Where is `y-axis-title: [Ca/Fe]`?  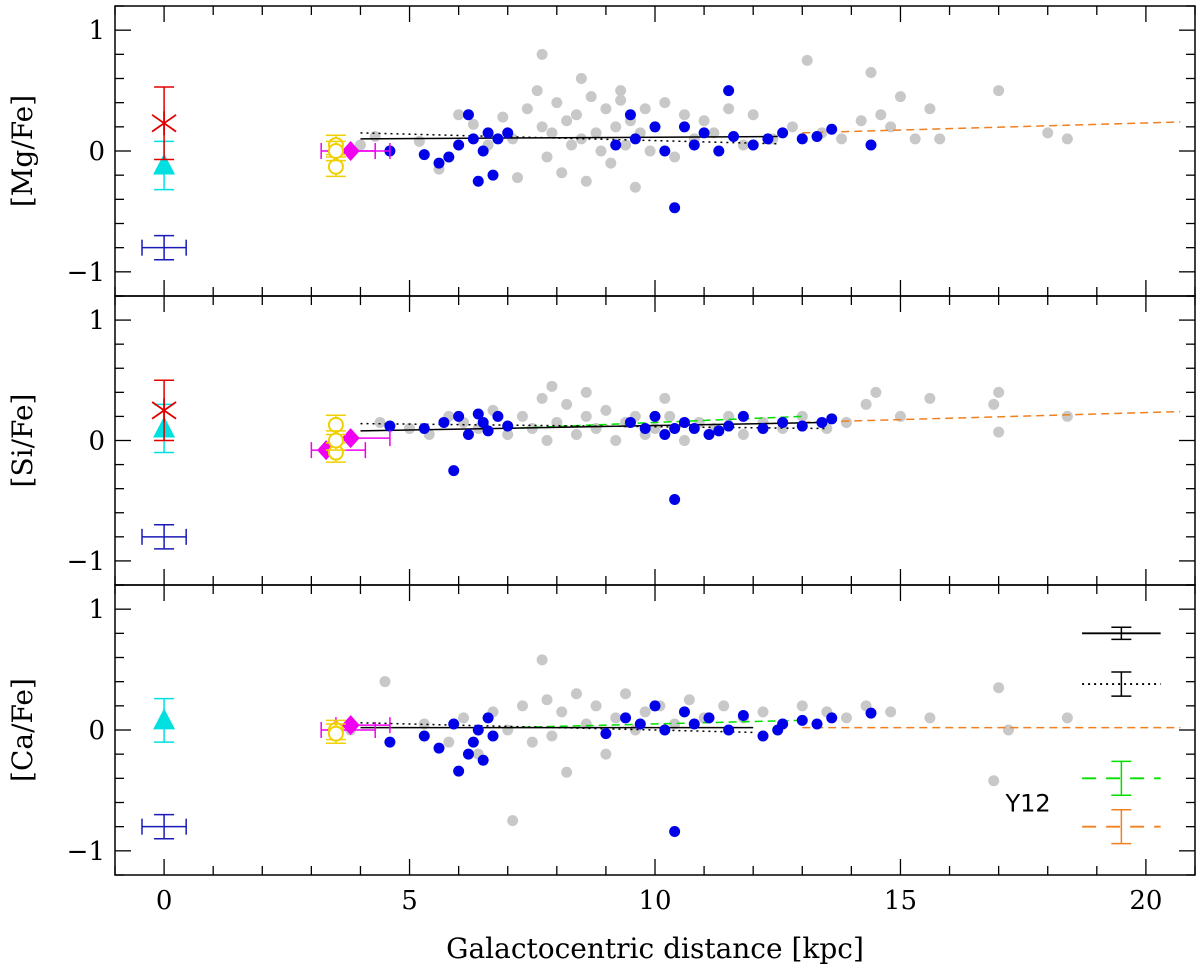
y-axis-title: [Ca/Fe] is located at coordinates (22, 730).